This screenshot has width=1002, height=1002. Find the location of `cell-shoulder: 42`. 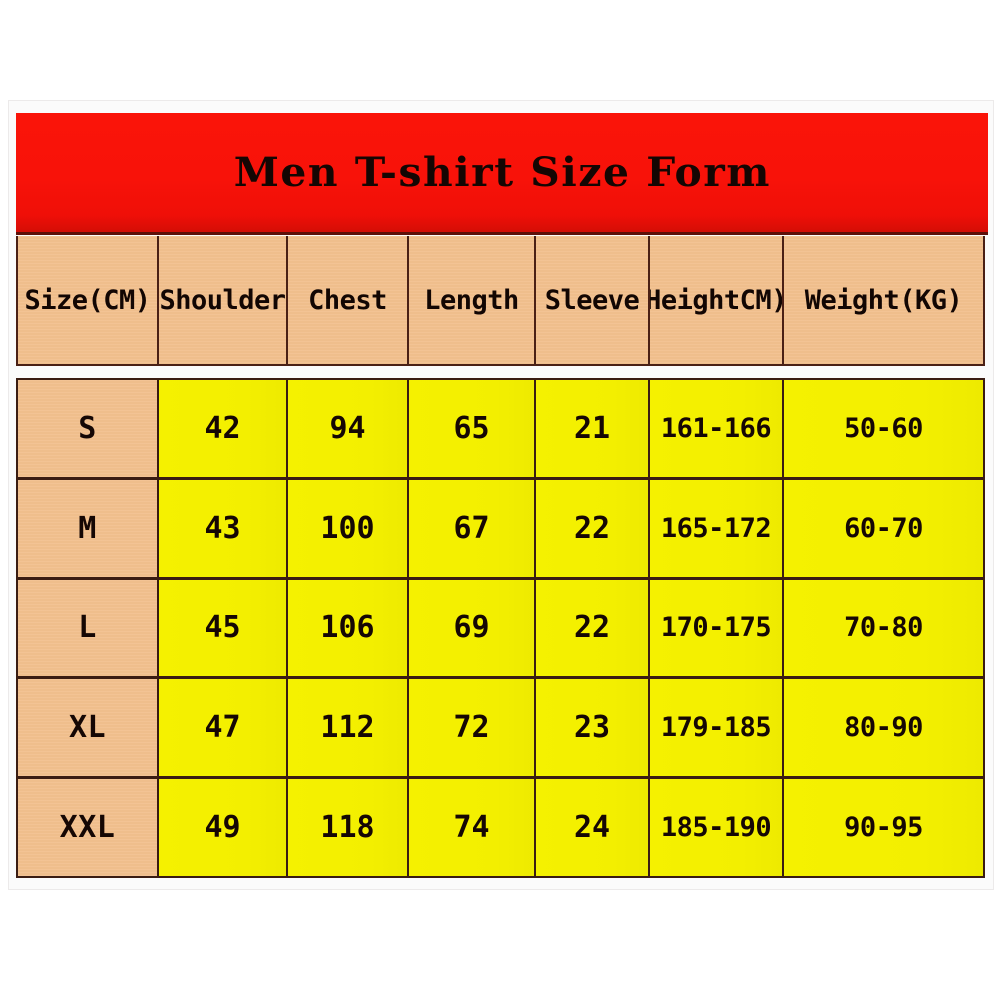

cell-shoulder: 42 is located at coordinates (223, 428).